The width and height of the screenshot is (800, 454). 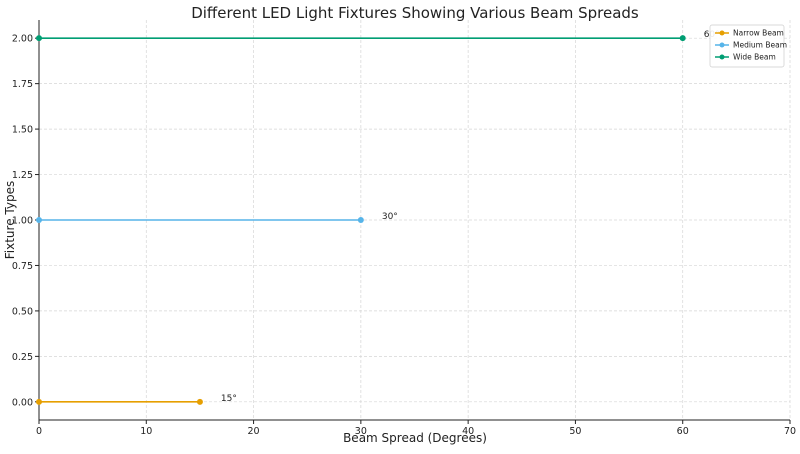 I want to click on y-tick-label: 2.00, so click(x=22, y=39).